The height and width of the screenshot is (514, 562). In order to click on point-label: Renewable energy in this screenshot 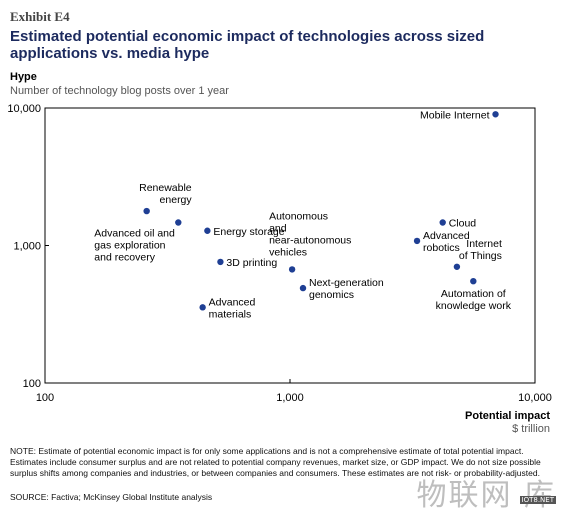, I will do `click(165, 194)`.